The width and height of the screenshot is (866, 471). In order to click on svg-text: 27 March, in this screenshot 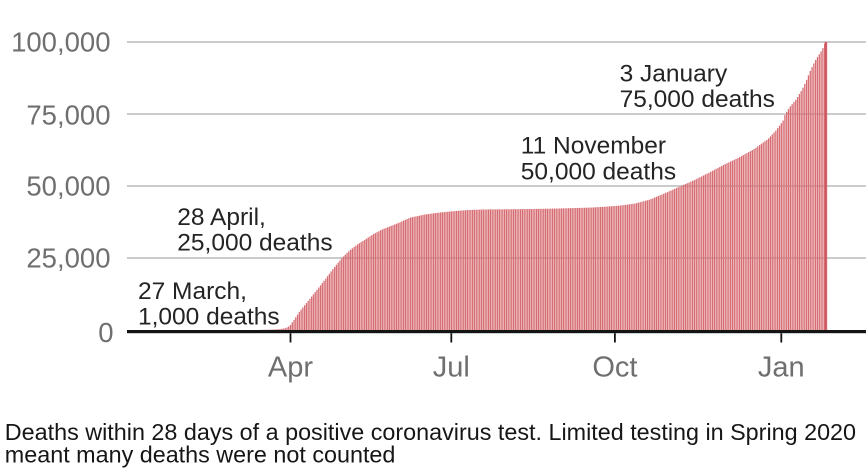, I will do `click(192, 291)`.